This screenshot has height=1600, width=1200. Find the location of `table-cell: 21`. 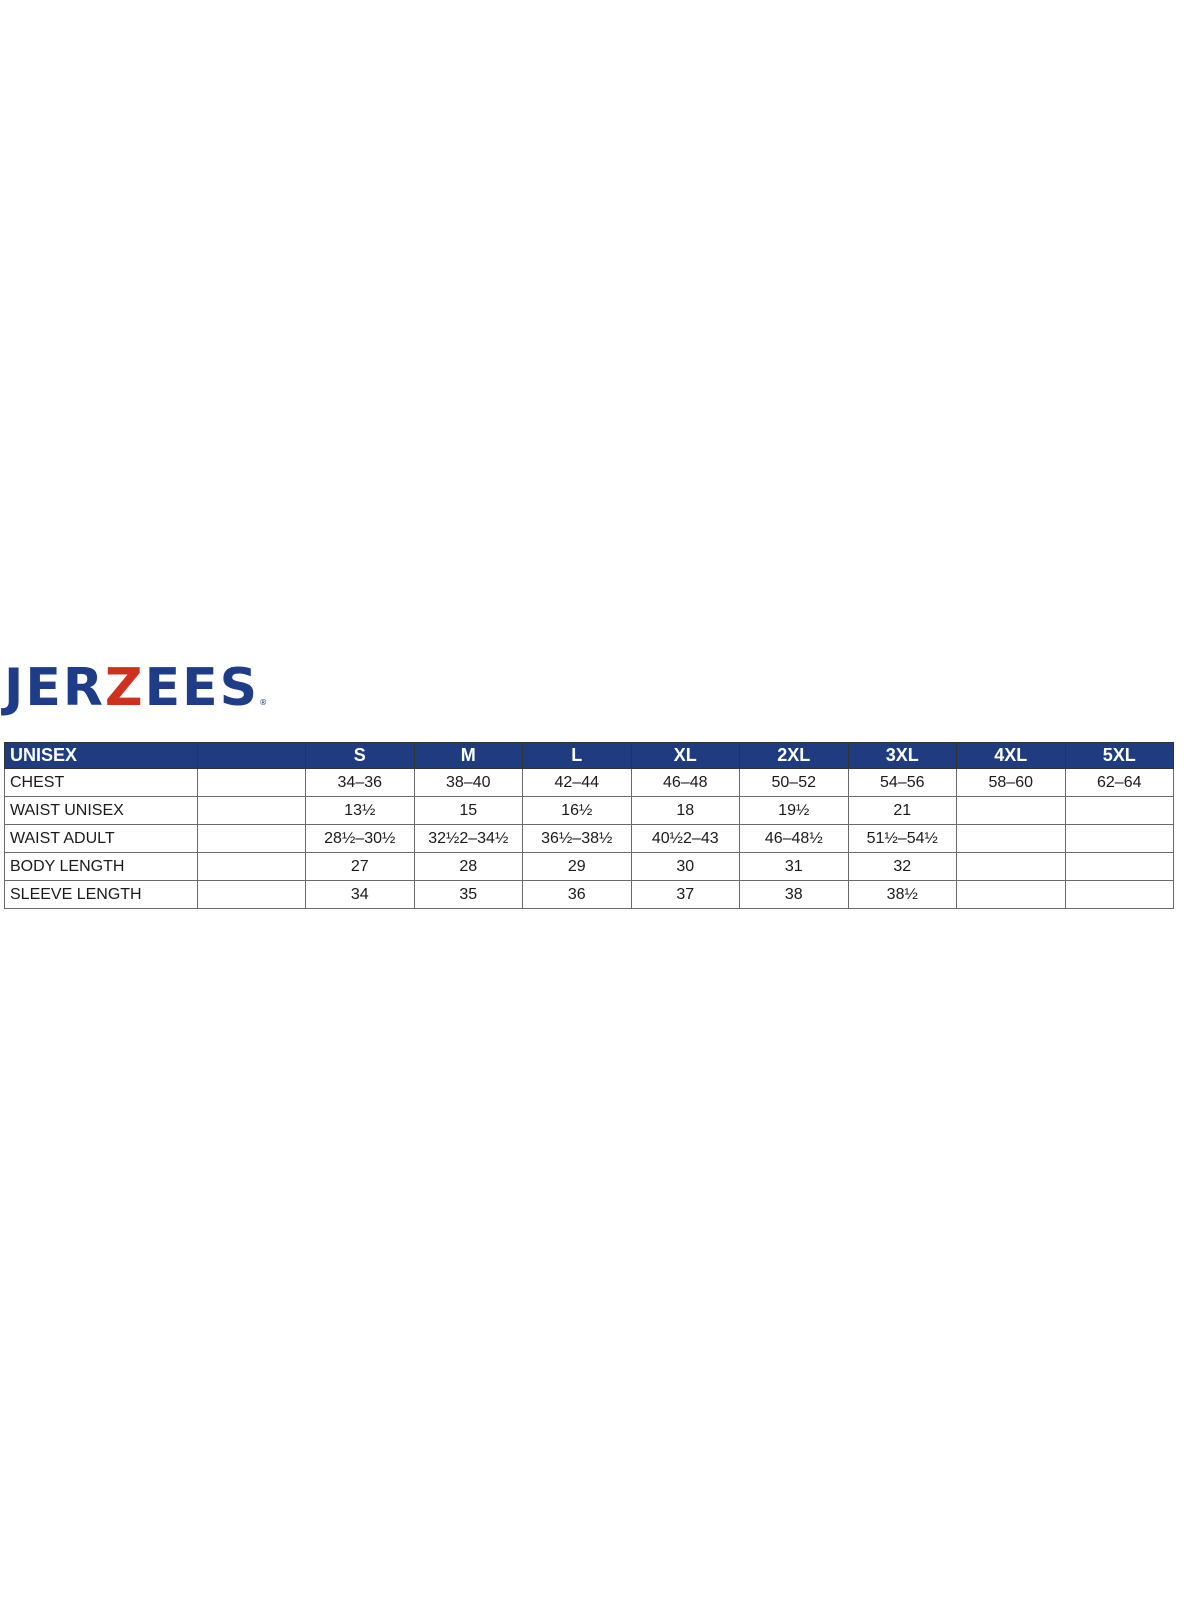

table-cell: 21 is located at coordinates (902, 810).